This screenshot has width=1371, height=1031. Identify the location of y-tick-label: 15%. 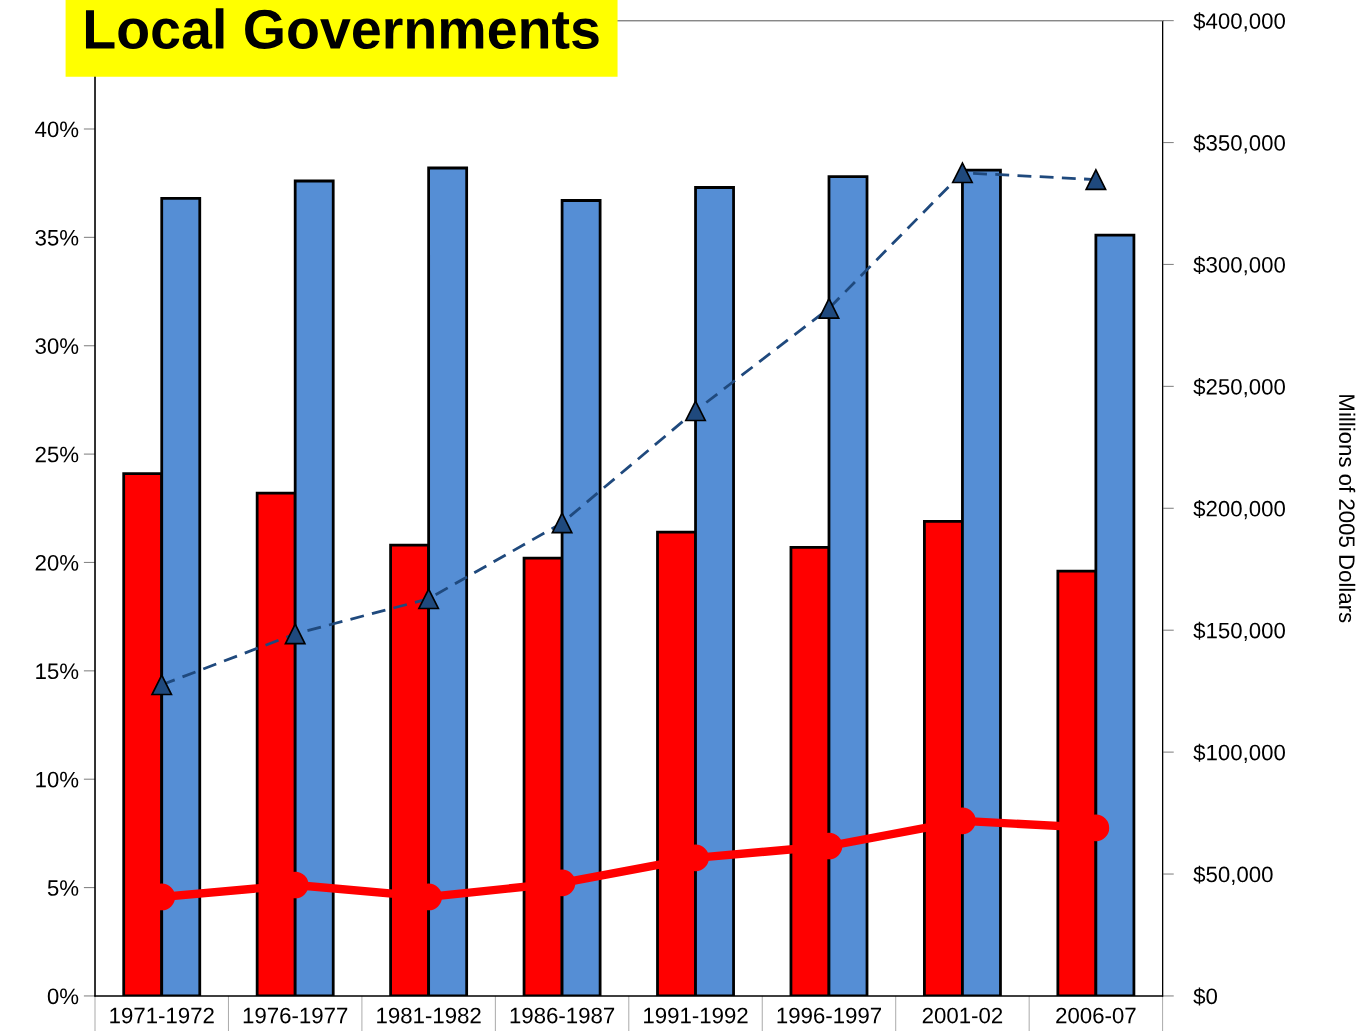
(57, 671).